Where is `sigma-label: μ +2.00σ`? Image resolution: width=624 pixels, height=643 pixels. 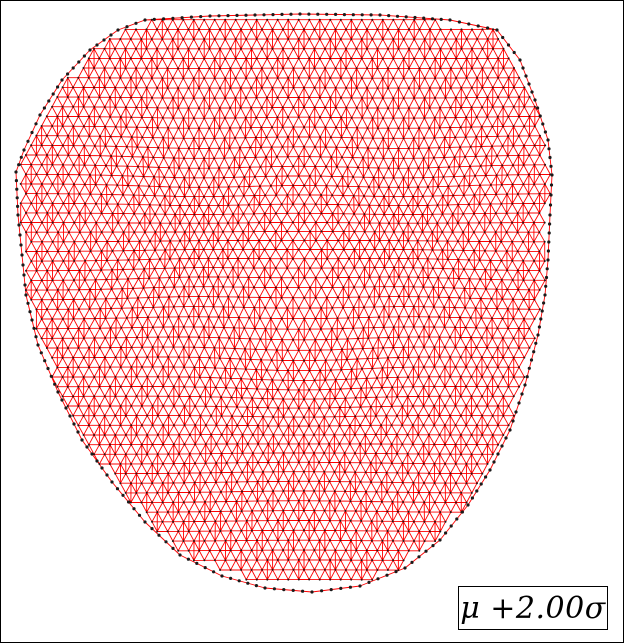
sigma-label: μ +2.00σ is located at coordinates (533, 608).